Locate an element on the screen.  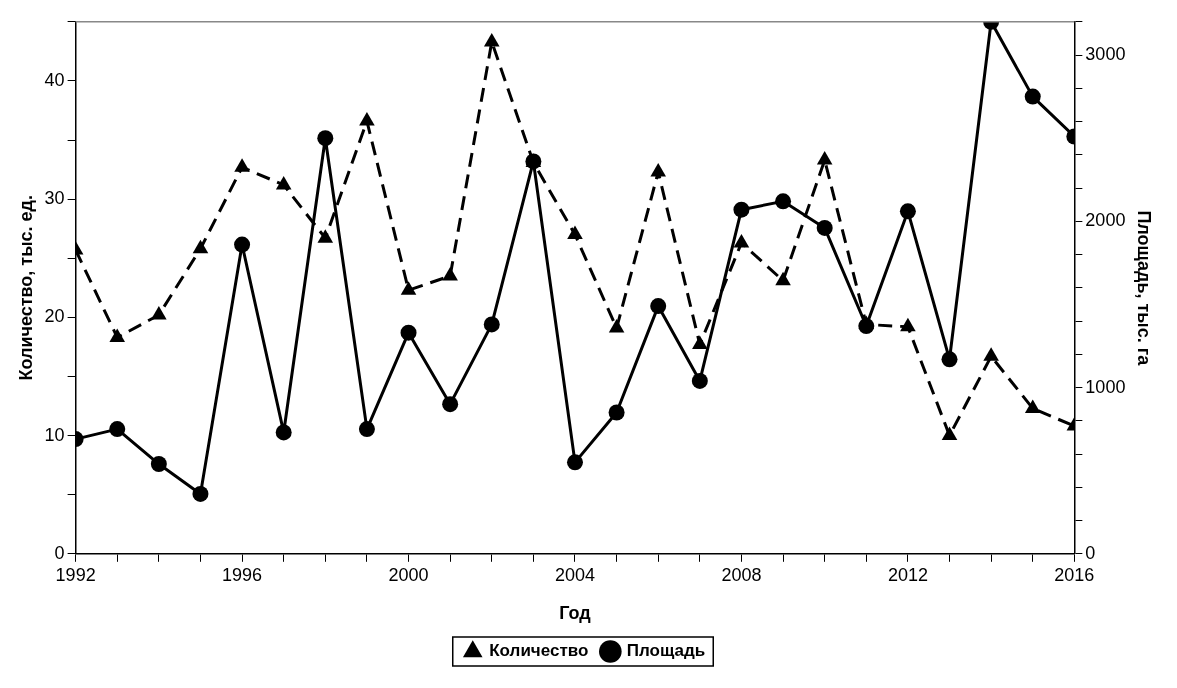
x-tick-label: 2008 is located at coordinates (741, 574).